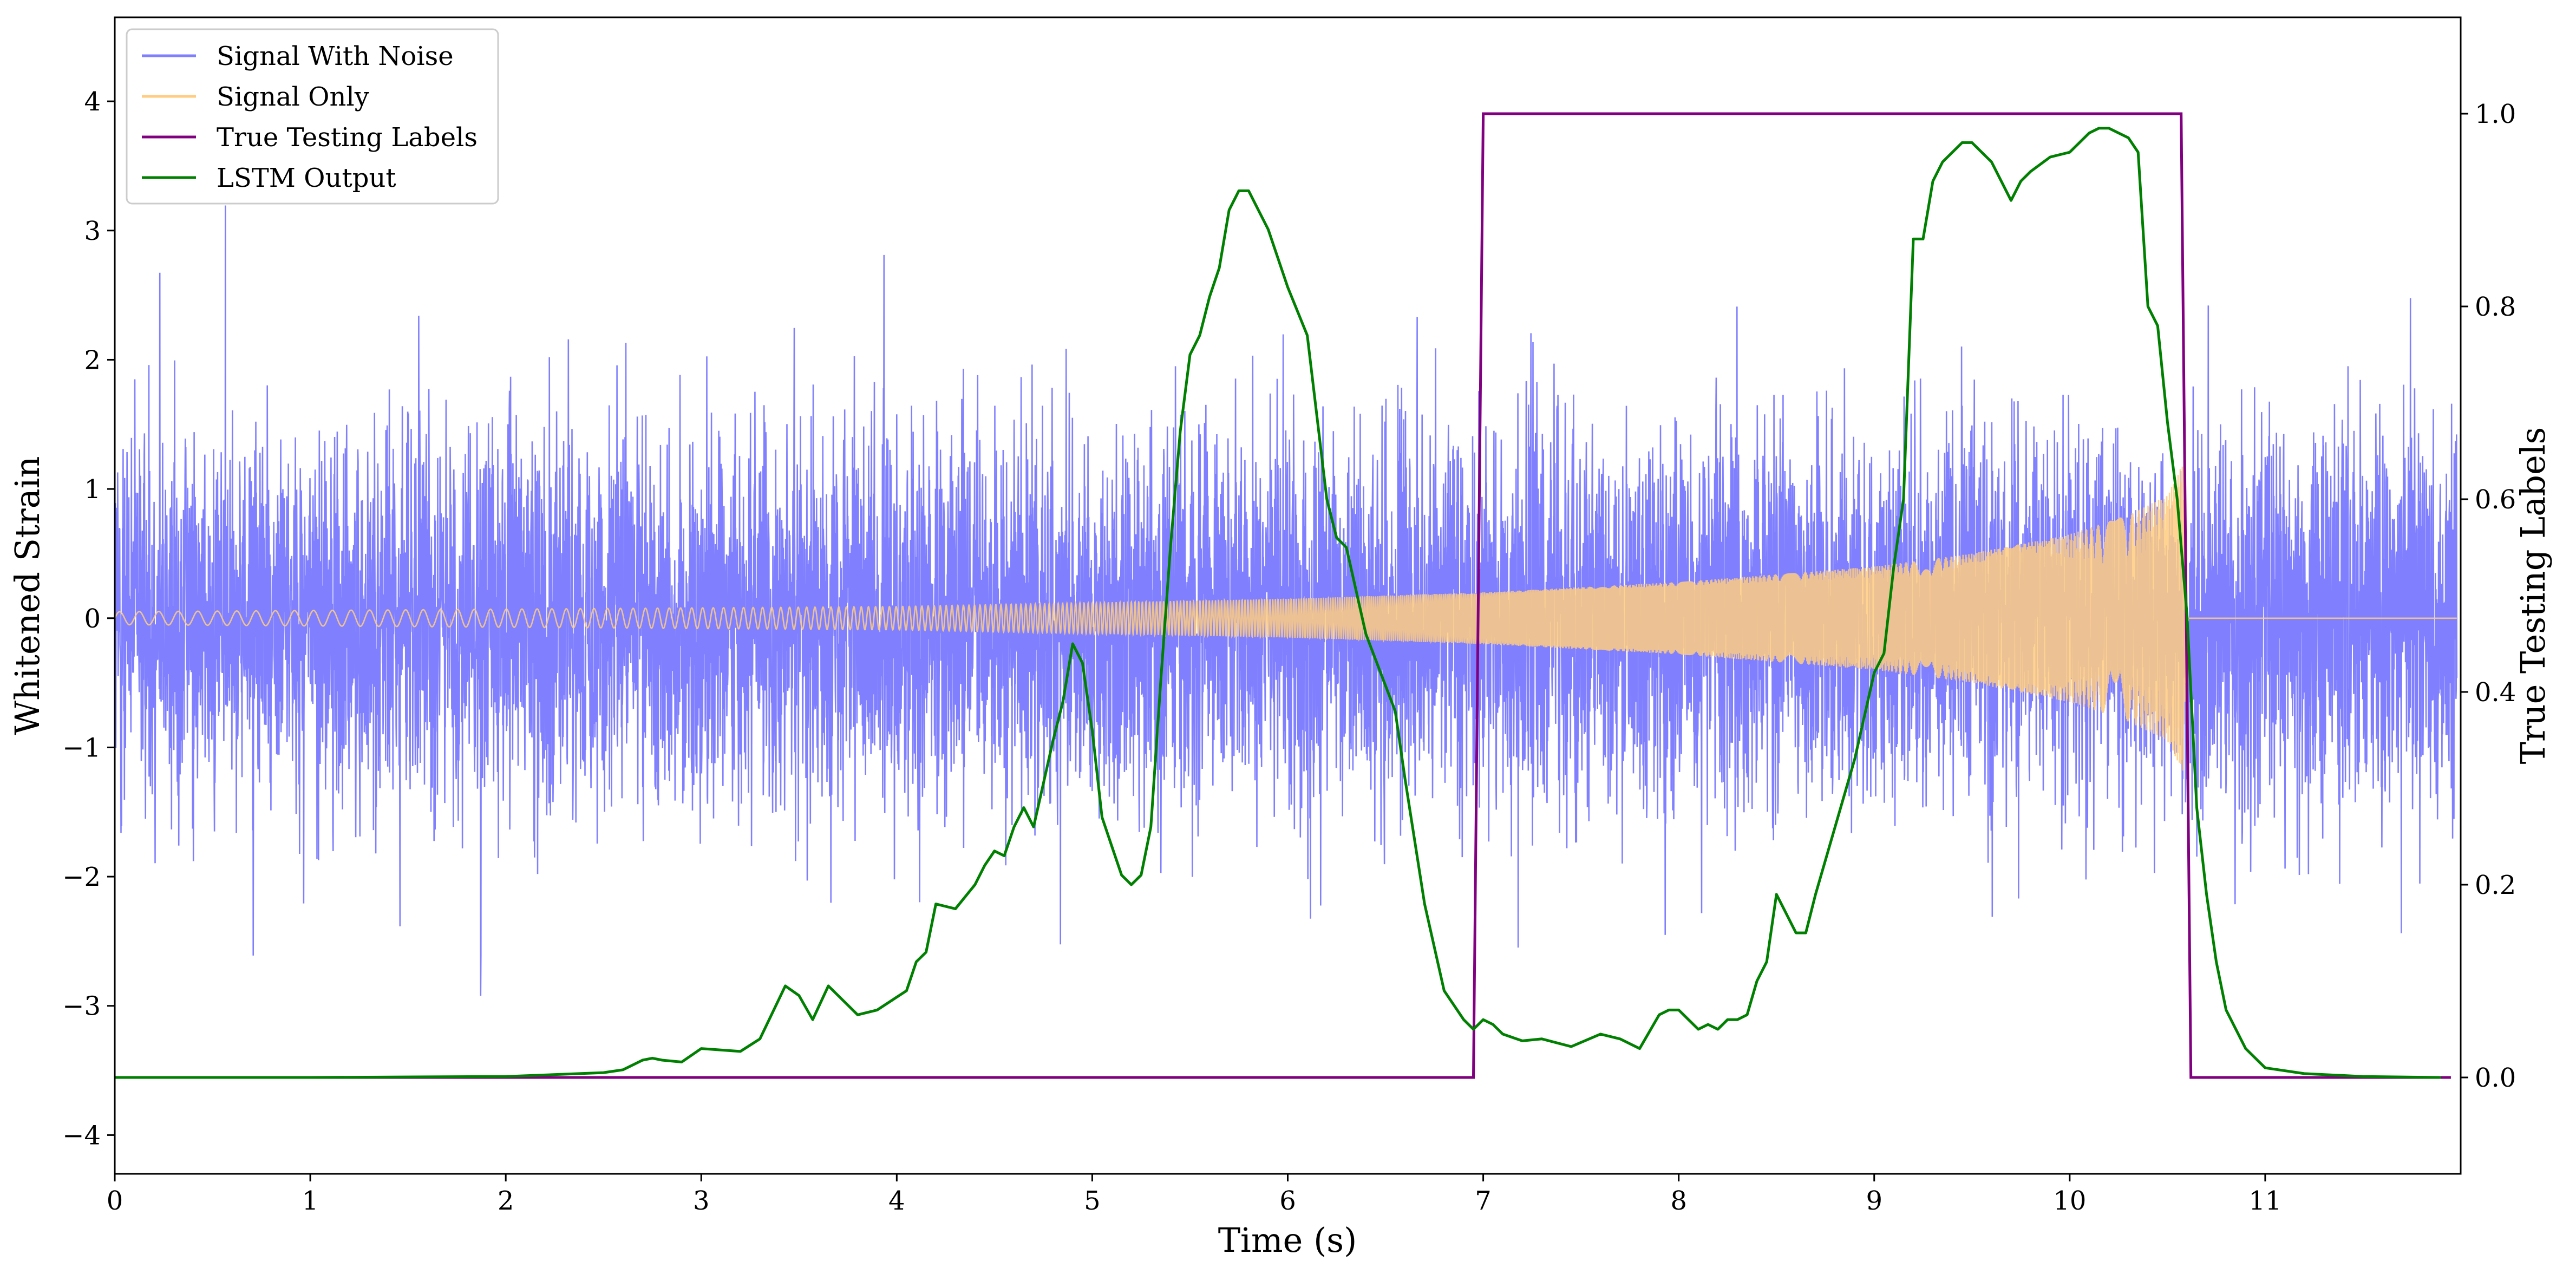 The width and height of the screenshot is (2576, 1274). I want to click on legend-box, so click(312, 116).